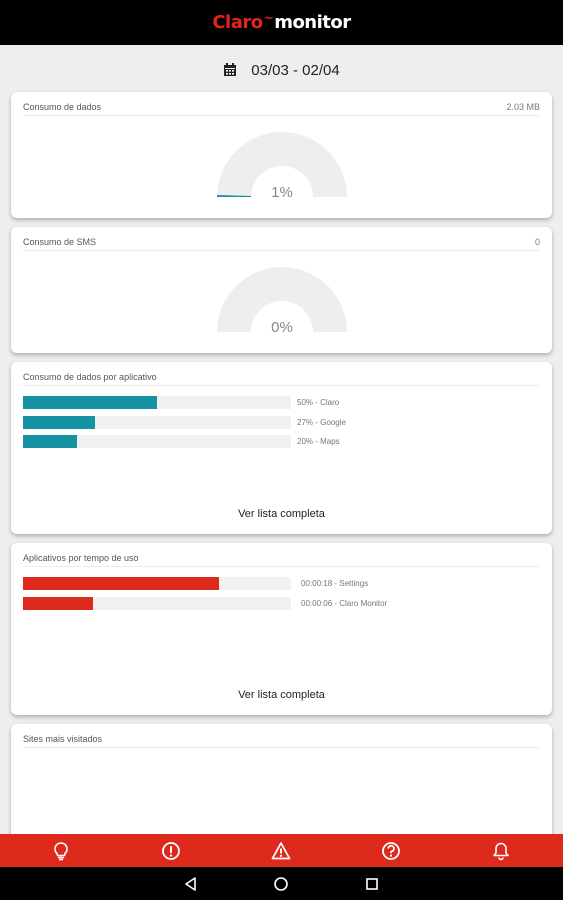  I want to click on home-icon, so click(281, 884).